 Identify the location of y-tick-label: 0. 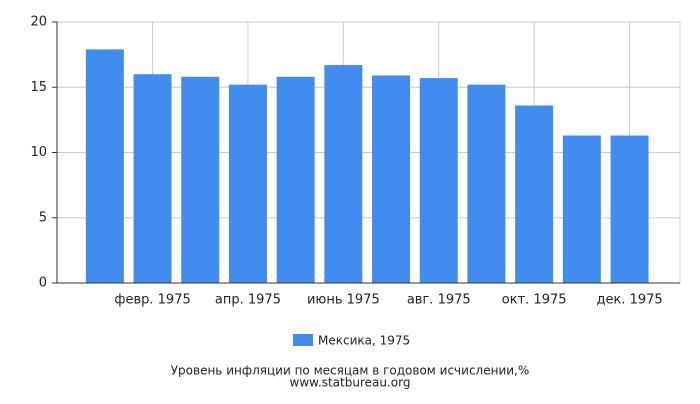
(43, 283).